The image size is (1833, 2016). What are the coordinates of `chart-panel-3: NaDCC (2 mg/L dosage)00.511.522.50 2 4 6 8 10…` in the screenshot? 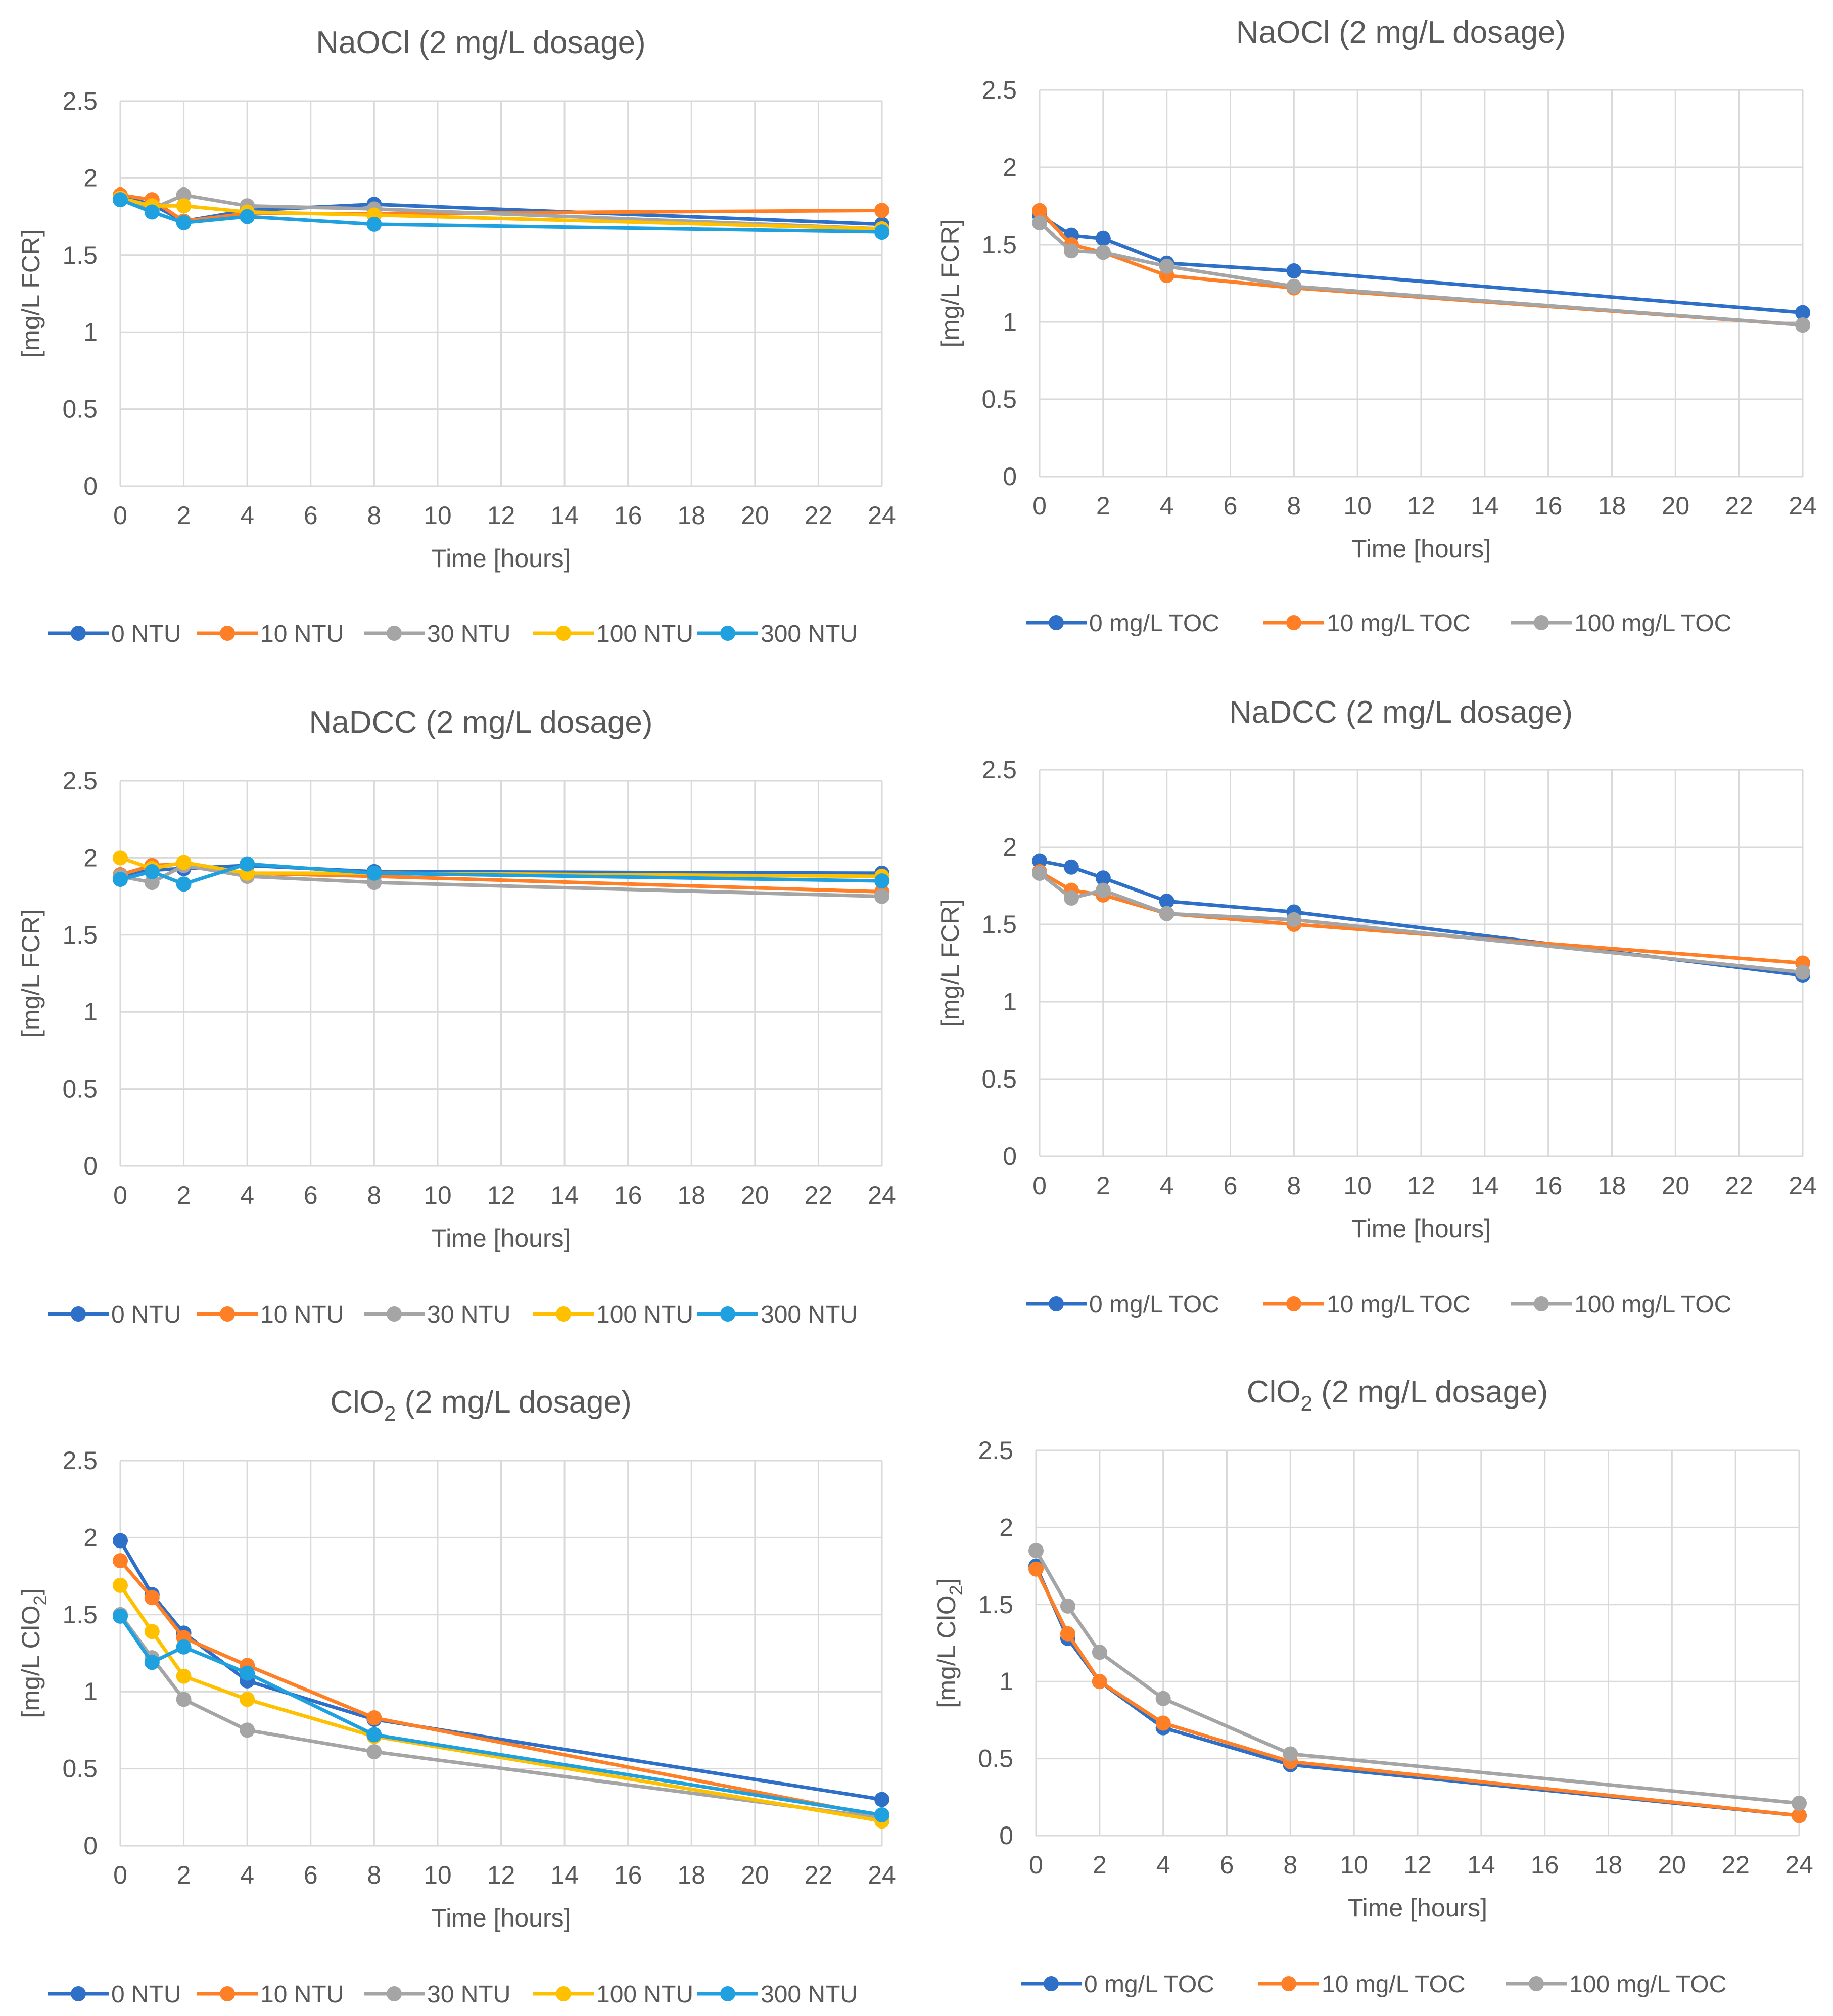 It's located at (456, 1016).